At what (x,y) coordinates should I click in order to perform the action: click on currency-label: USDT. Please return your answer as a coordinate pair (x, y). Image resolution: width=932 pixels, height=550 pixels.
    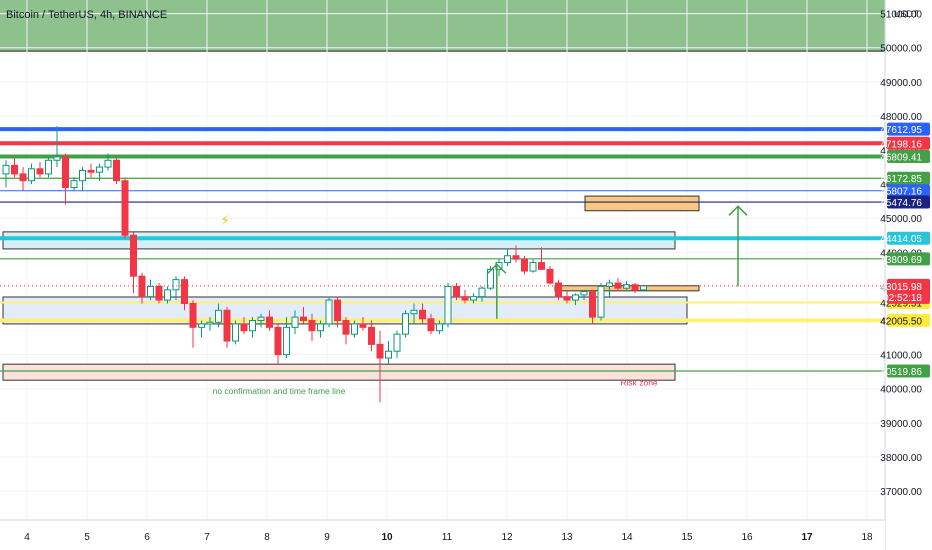
    Looking at the image, I should click on (906, 14).